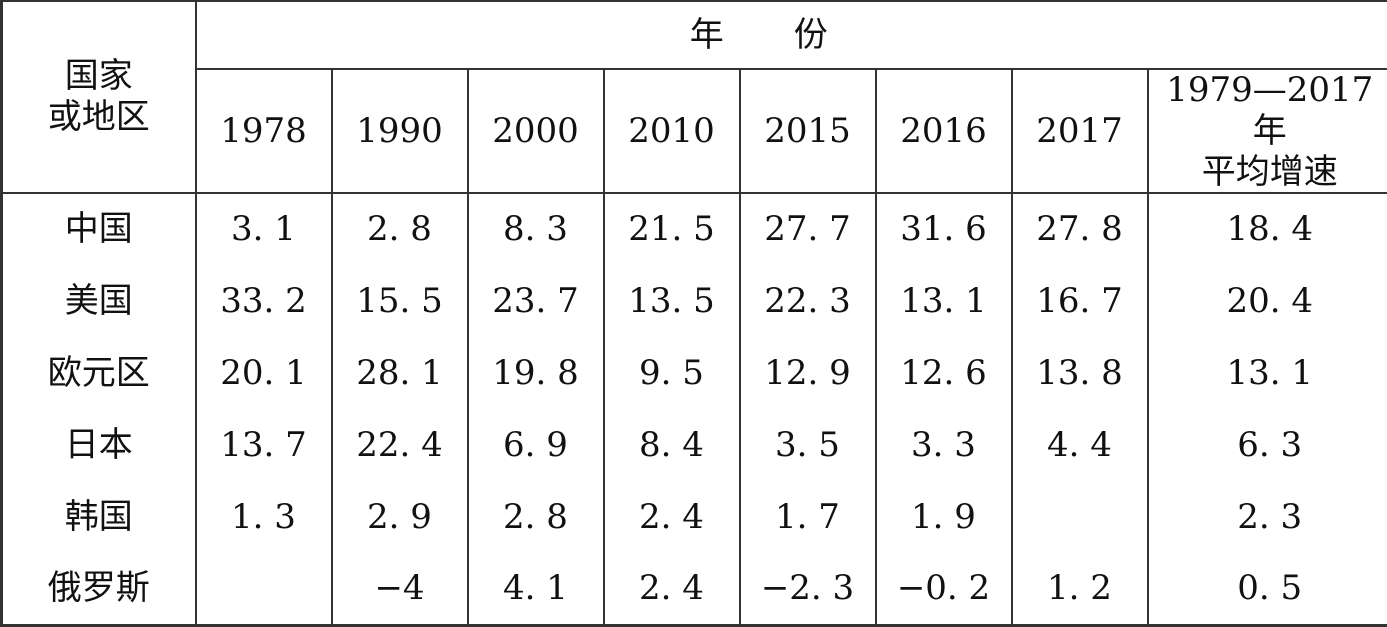 Image resolution: width=1387 pixels, height=627 pixels. I want to click on year-header-2017: 2017, so click(1080, 131).